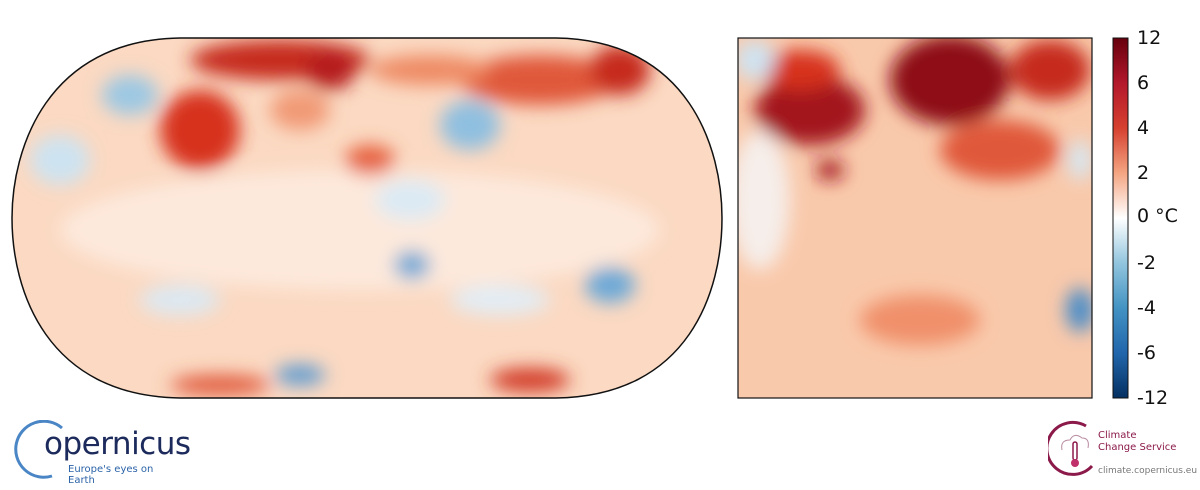 This screenshot has width=1200, height=490. Describe the element at coordinates (1143, 128) in the screenshot. I see `colorbar-tick-label: 4` at that location.